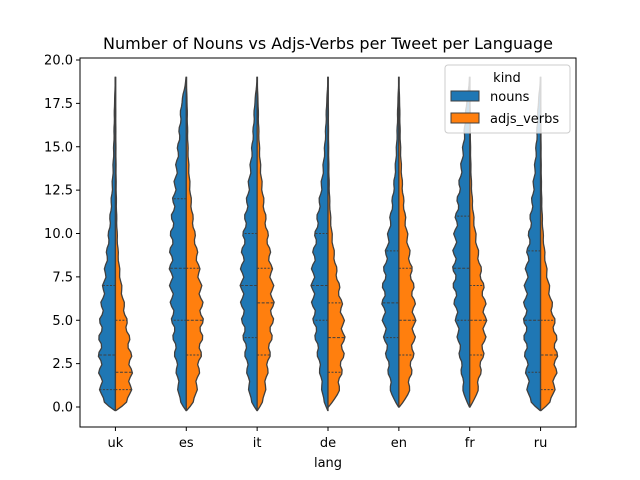  Describe the element at coordinates (58, 191) in the screenshot. I see `y-tick-label: 12.5` at that location.